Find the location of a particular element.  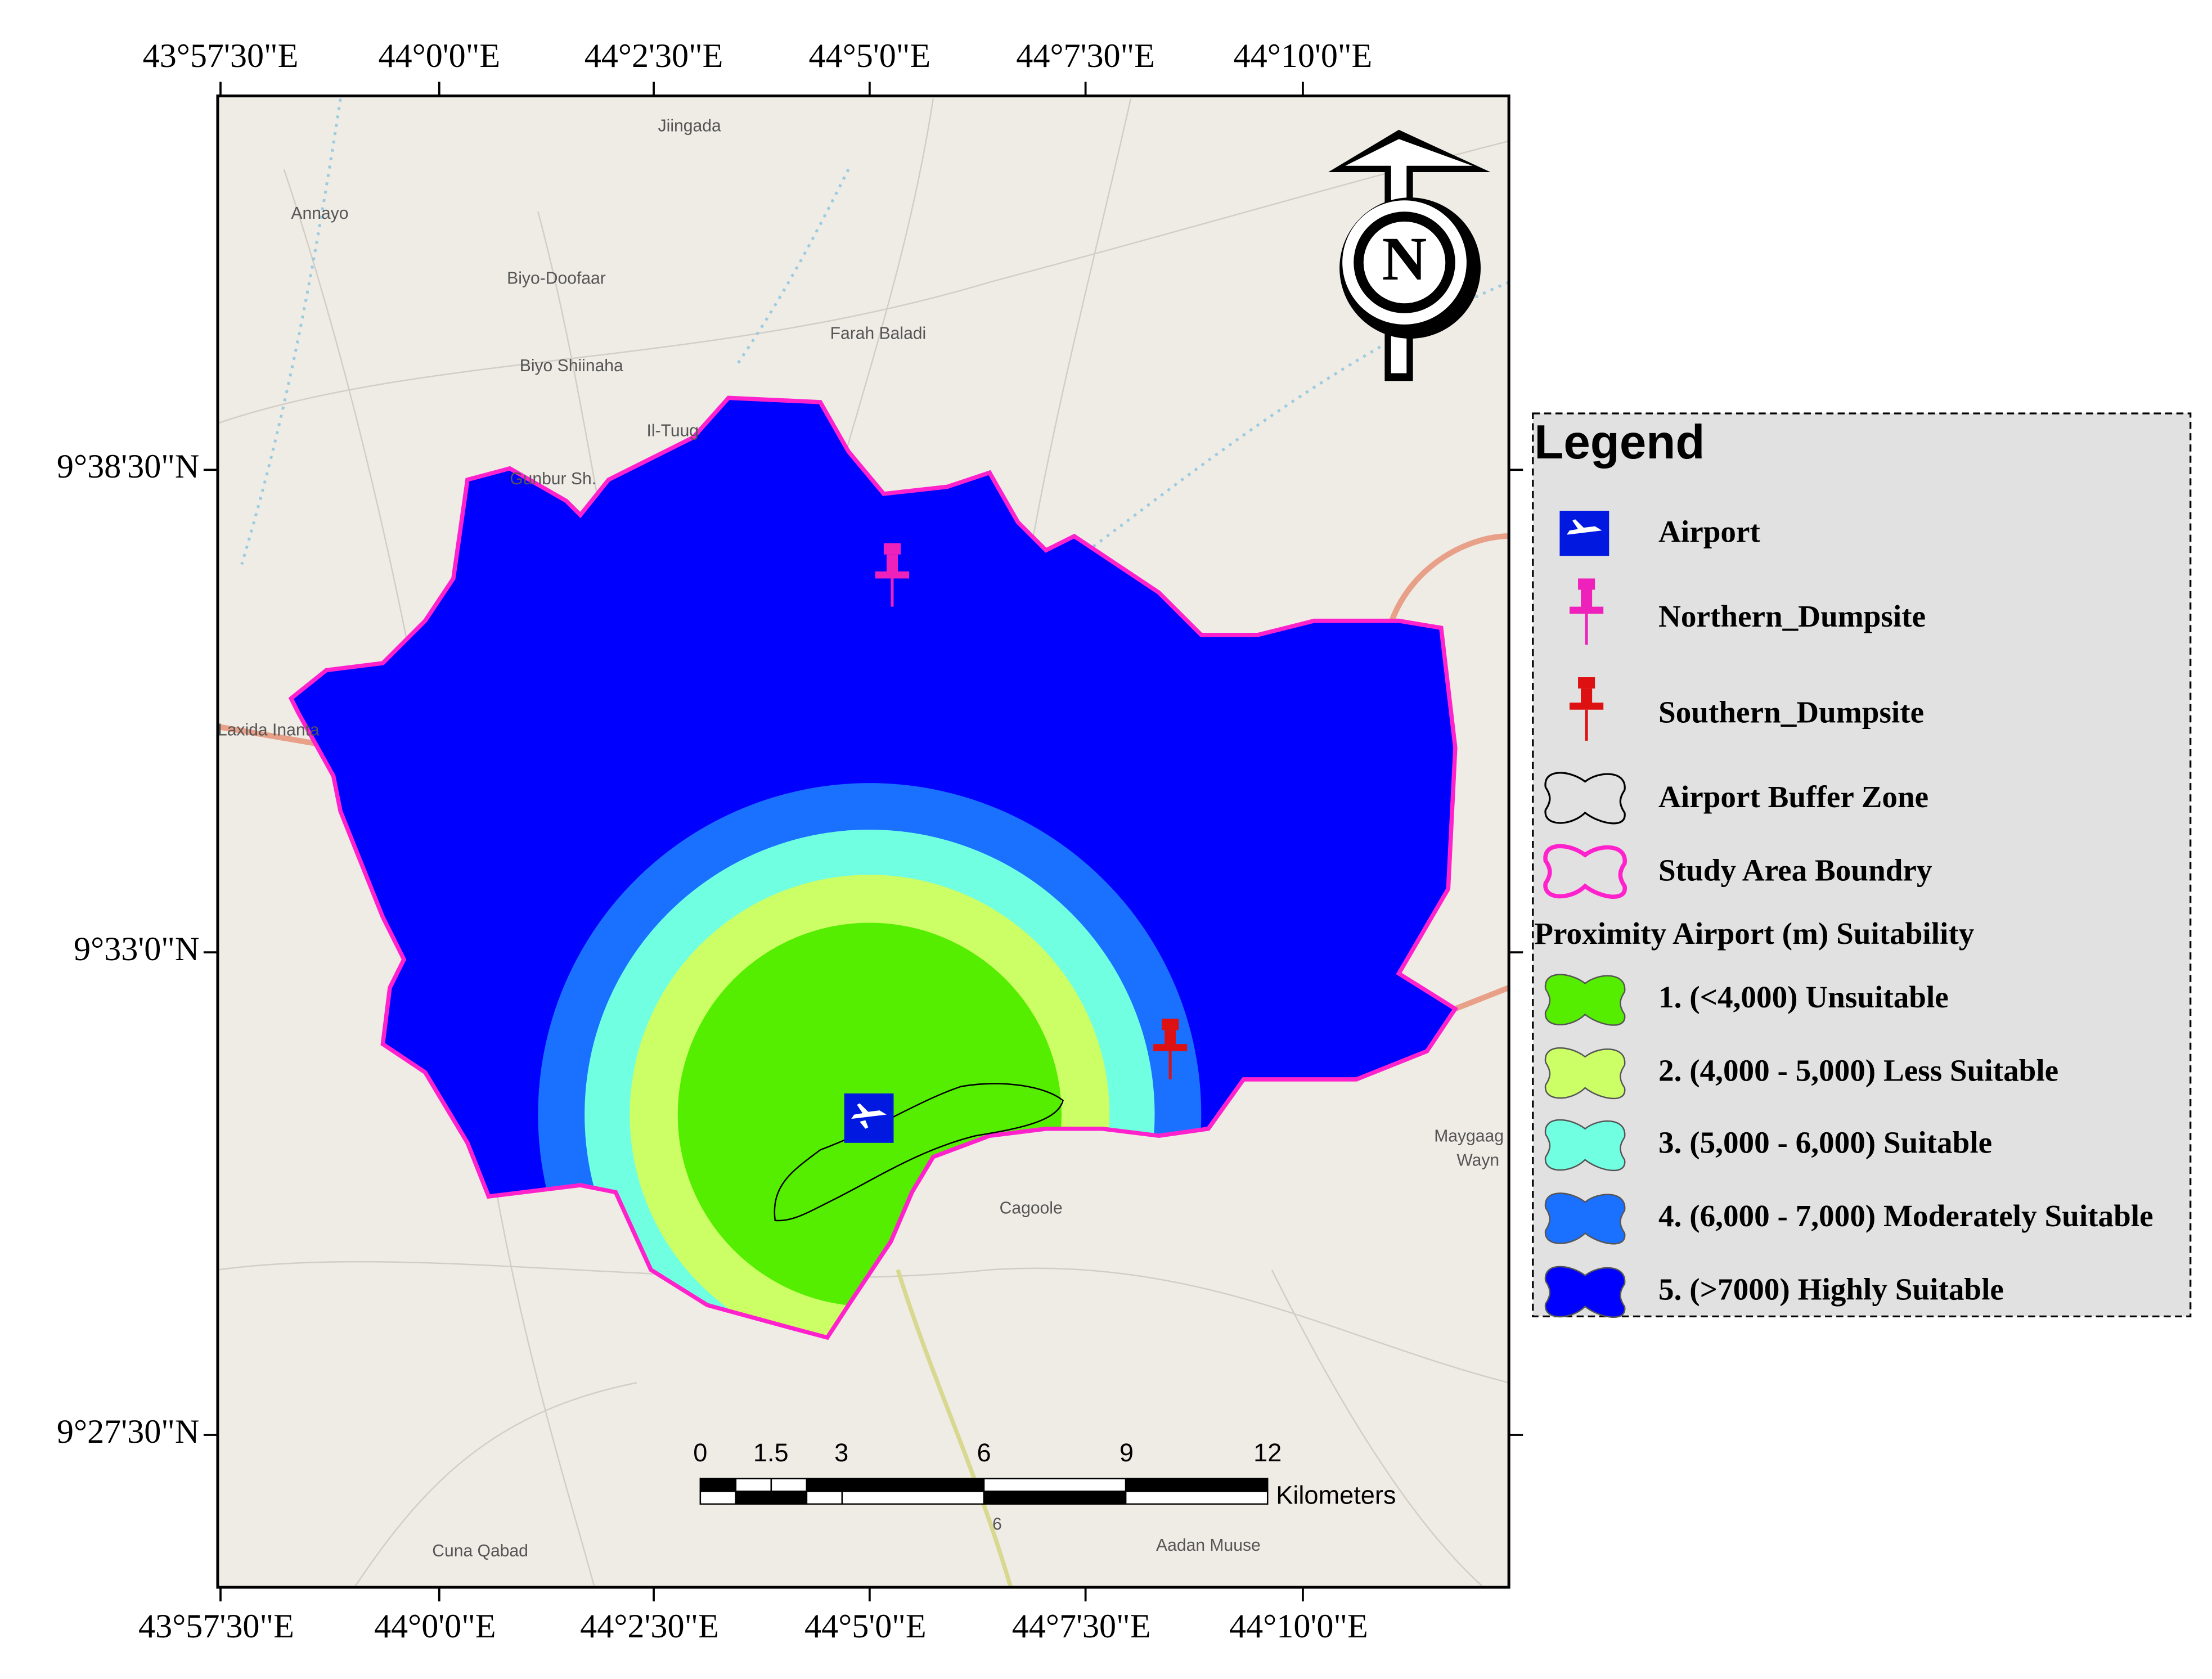

bottom-coordinate-label: 43°57'30"E is located at coordinates (216, 1627).